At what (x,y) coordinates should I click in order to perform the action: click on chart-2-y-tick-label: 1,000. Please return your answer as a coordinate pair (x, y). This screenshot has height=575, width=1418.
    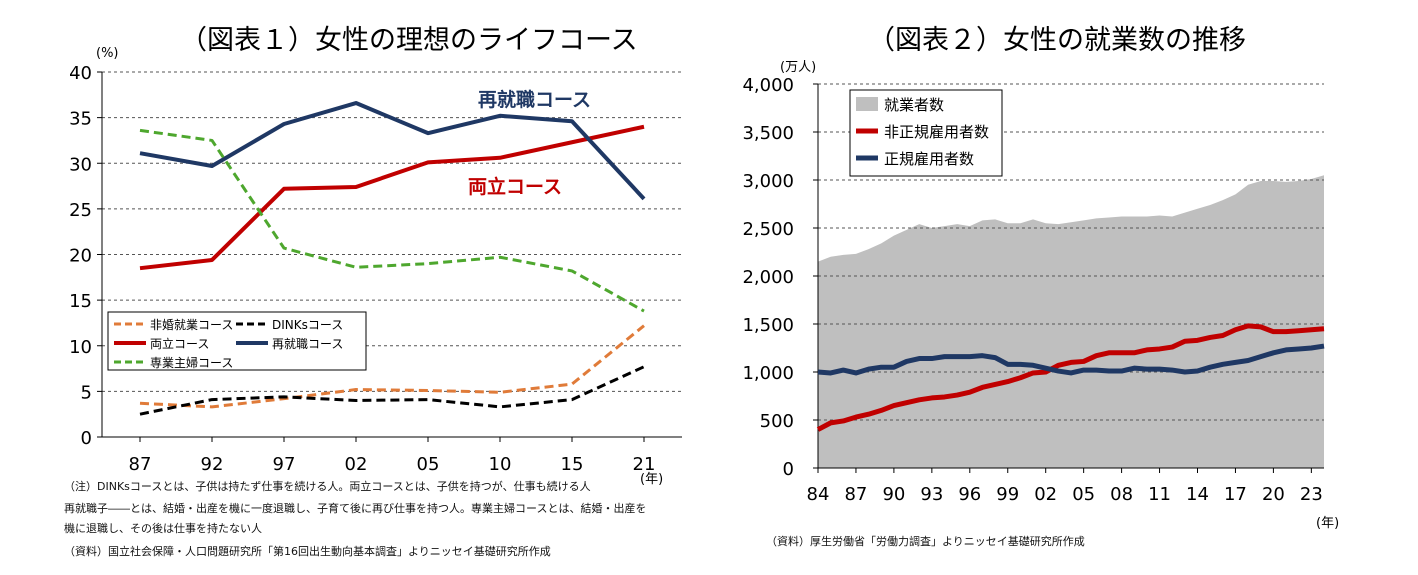
    Looking at the image, I should click on (768, 373).